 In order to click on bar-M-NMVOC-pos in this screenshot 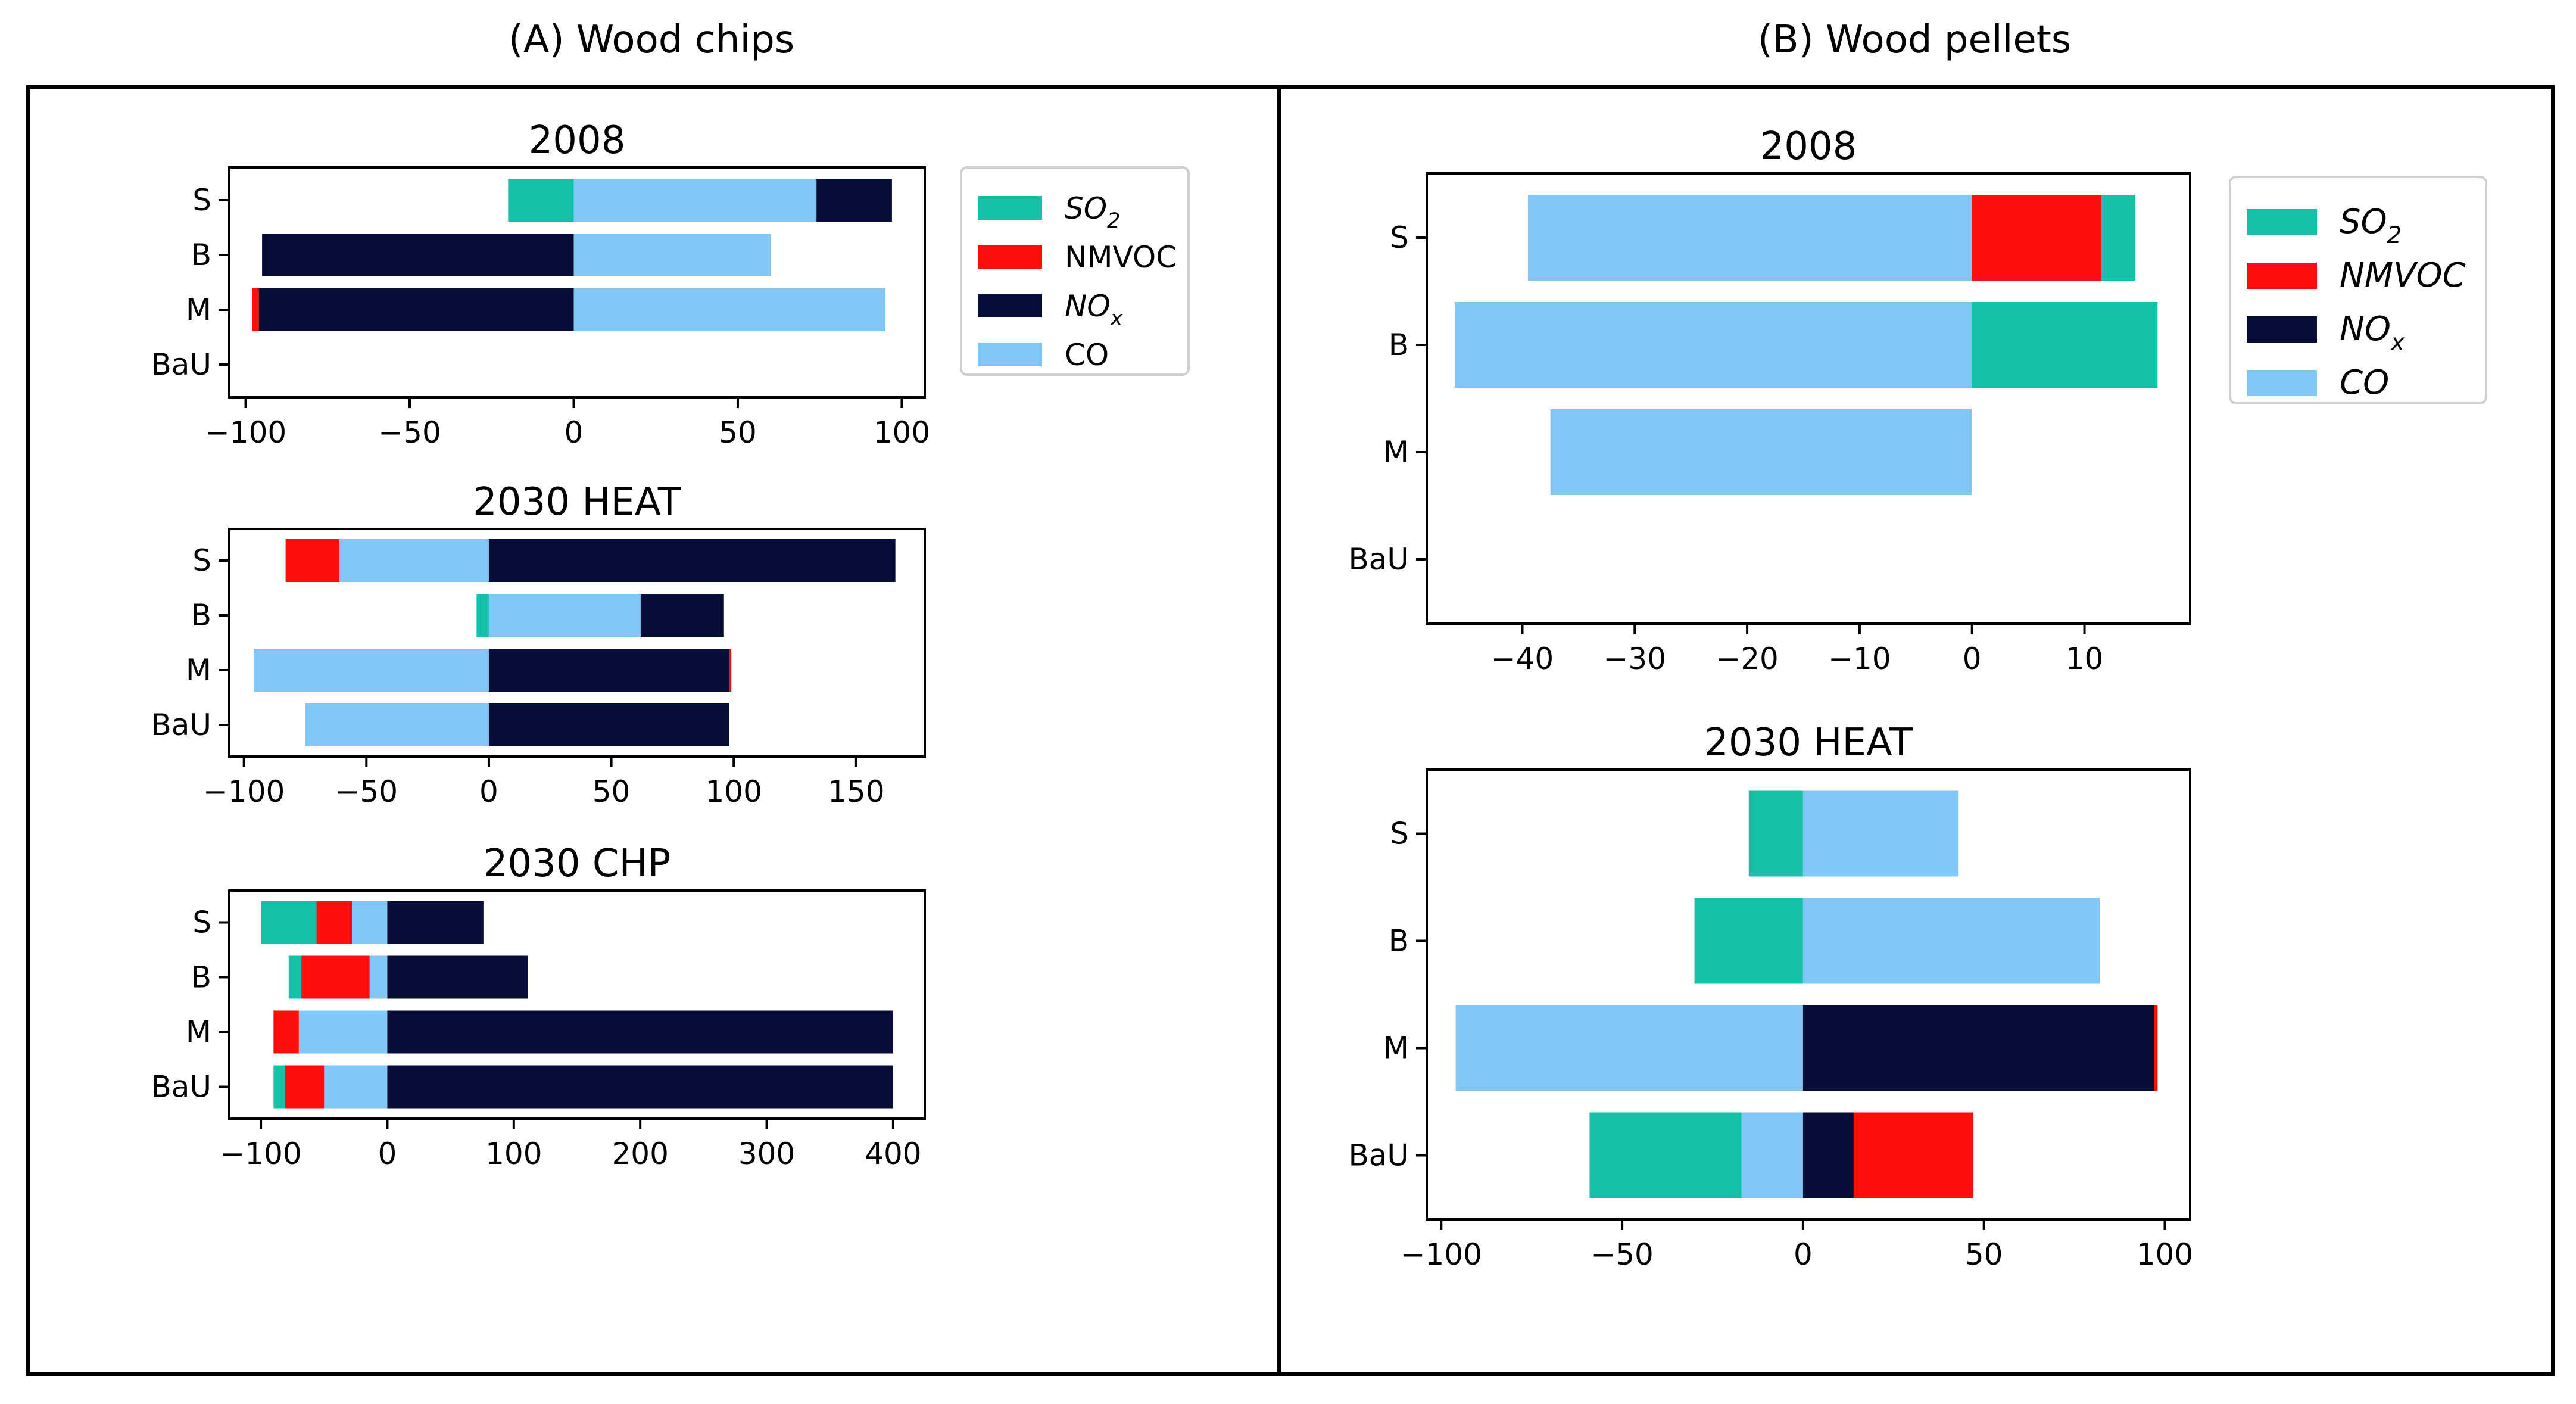, I will do `click(730, 670)`.